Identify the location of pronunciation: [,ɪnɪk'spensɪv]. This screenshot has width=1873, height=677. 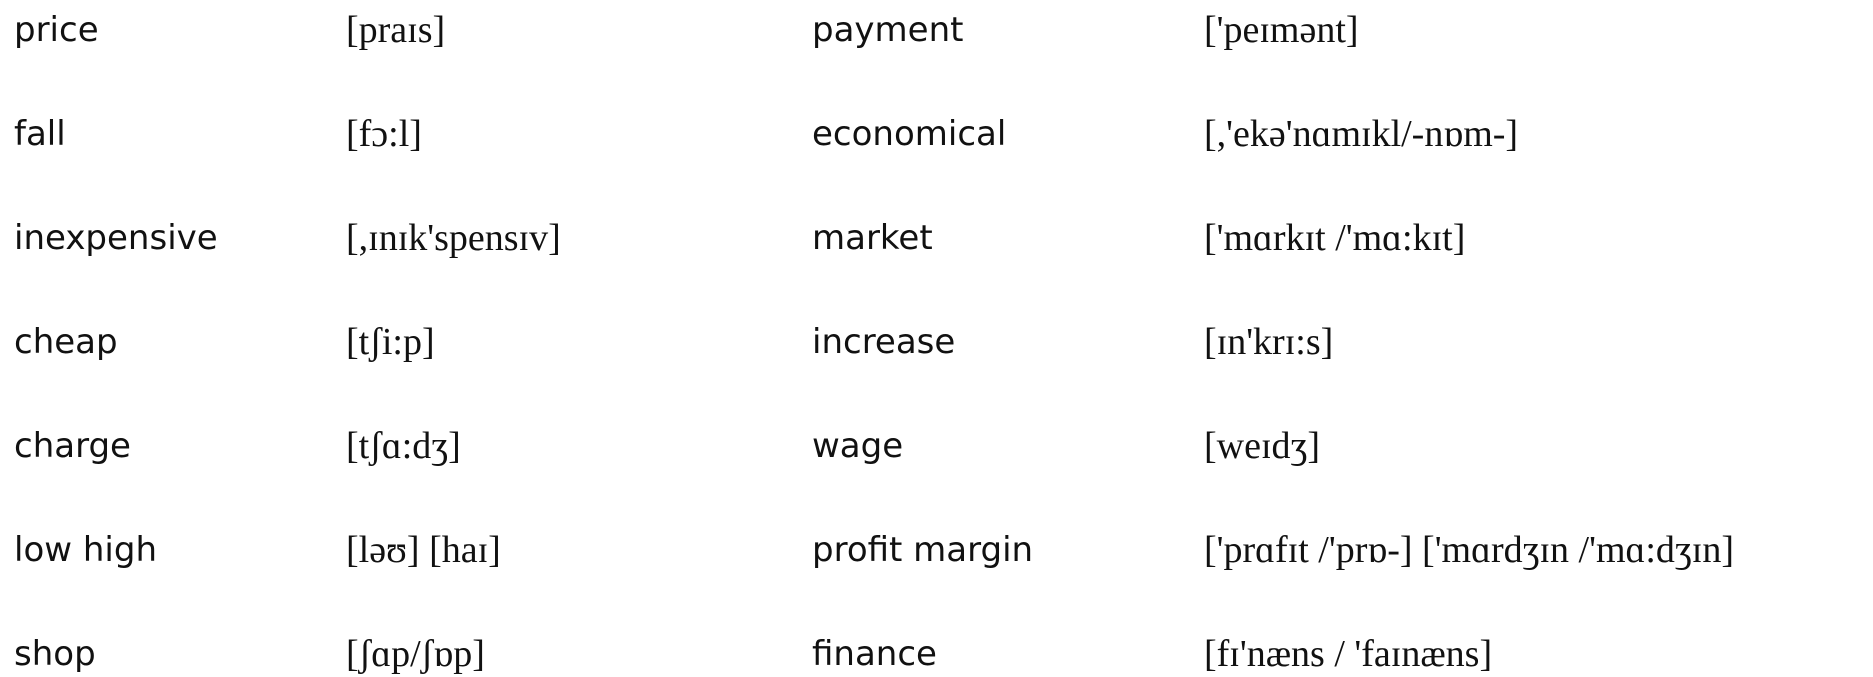
(453, 238).